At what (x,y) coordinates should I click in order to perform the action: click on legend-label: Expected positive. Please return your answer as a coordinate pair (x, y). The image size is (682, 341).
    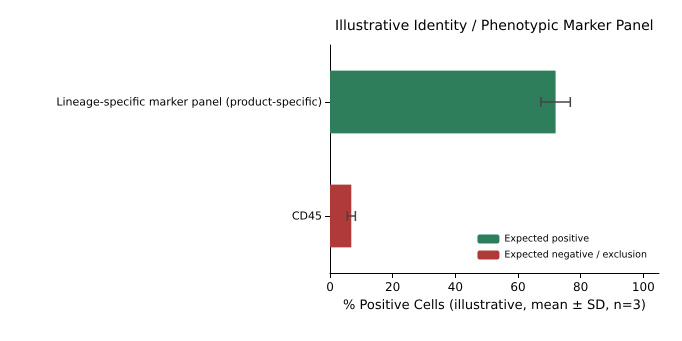
    Looking at the image, I should click on (547, 239).